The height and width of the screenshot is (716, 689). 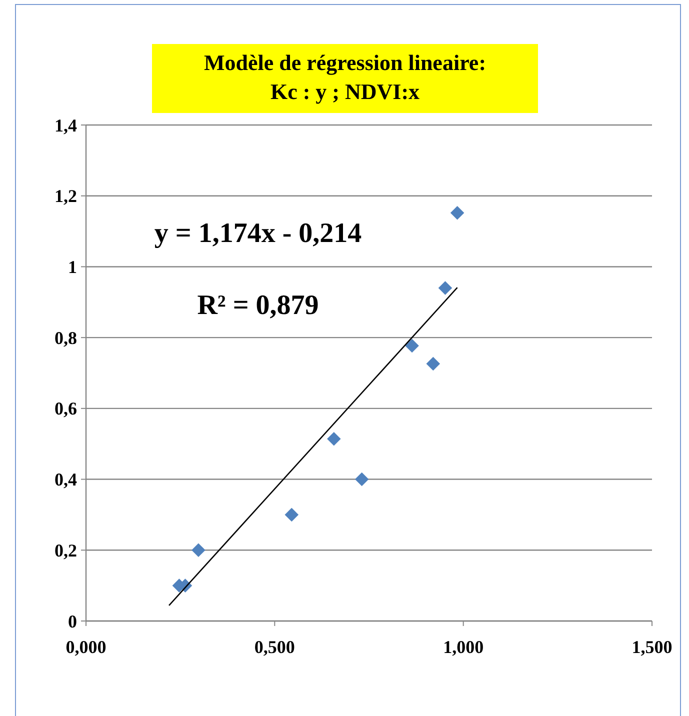 I want to click on y-tick-label: 0,4, so click(x=65, y=480).